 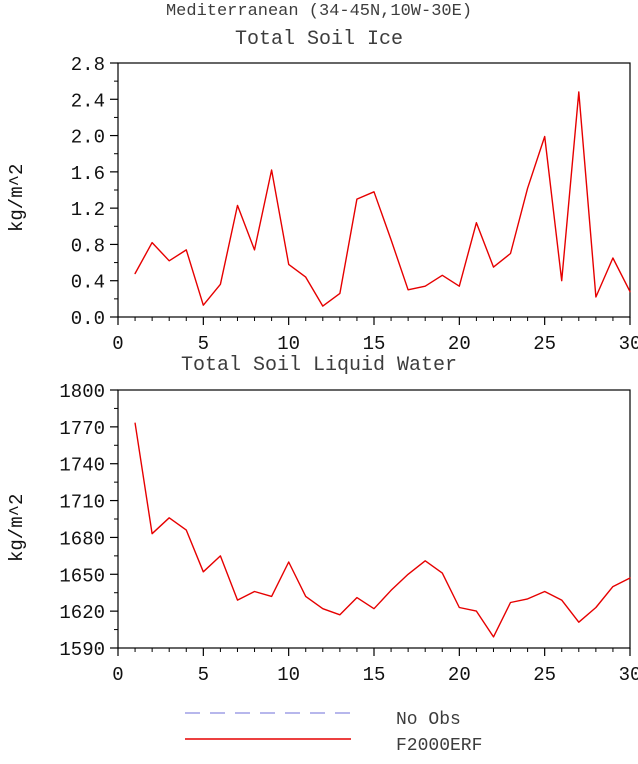 What do you see at coordinates (88, 319) in the screenshot?
I see `svg-text: 0.0` at bounding box center [88, 319].